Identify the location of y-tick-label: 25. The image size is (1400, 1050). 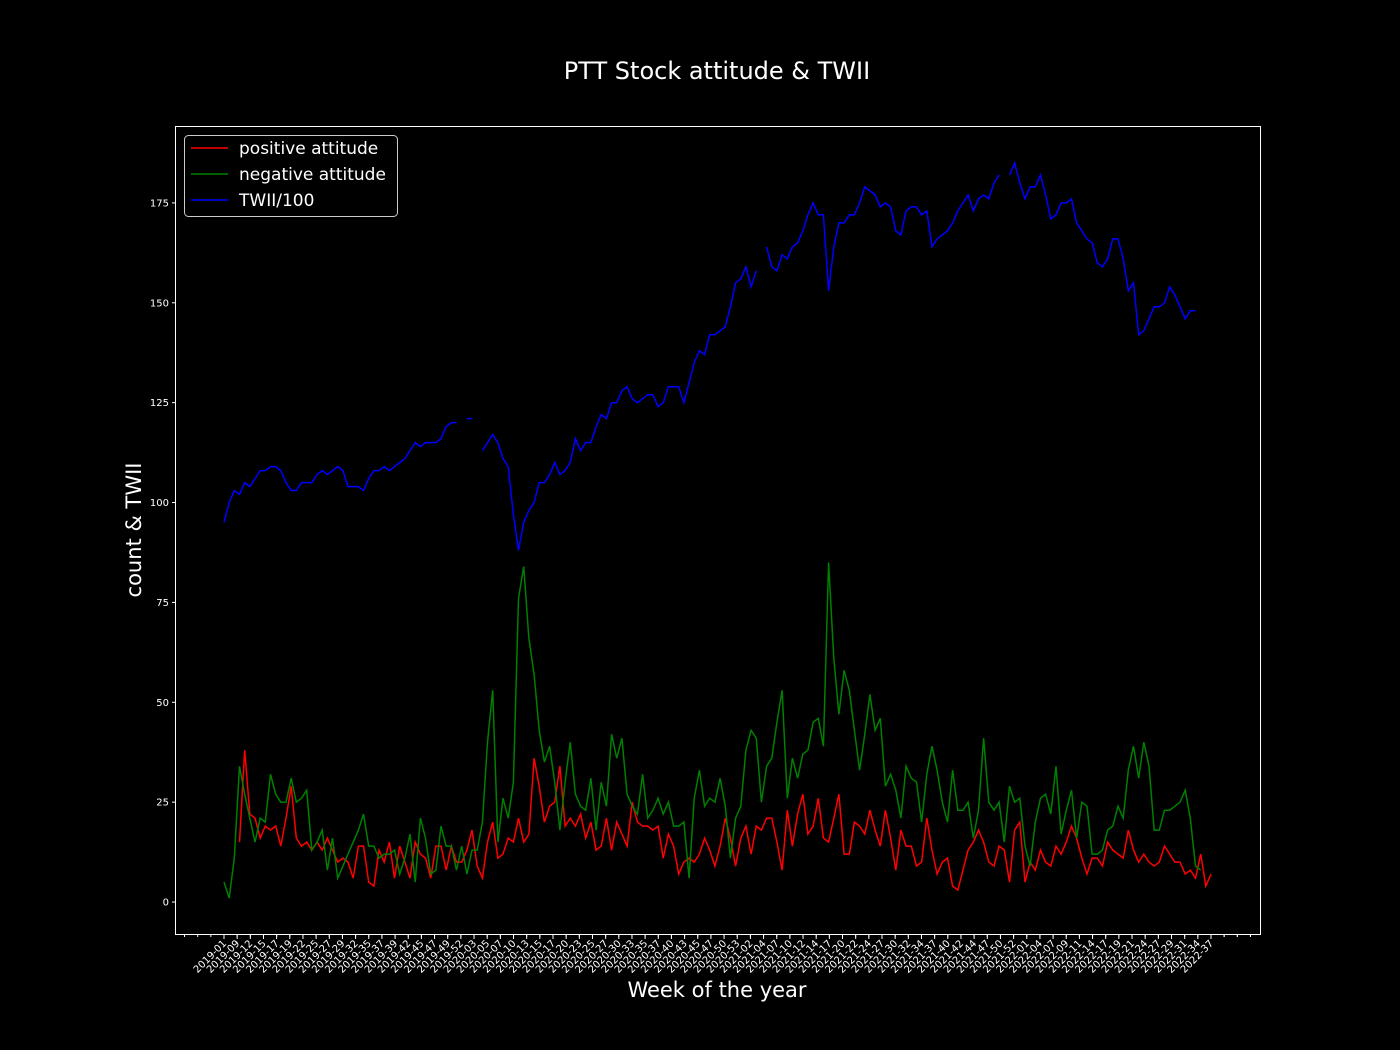
(162, 803).